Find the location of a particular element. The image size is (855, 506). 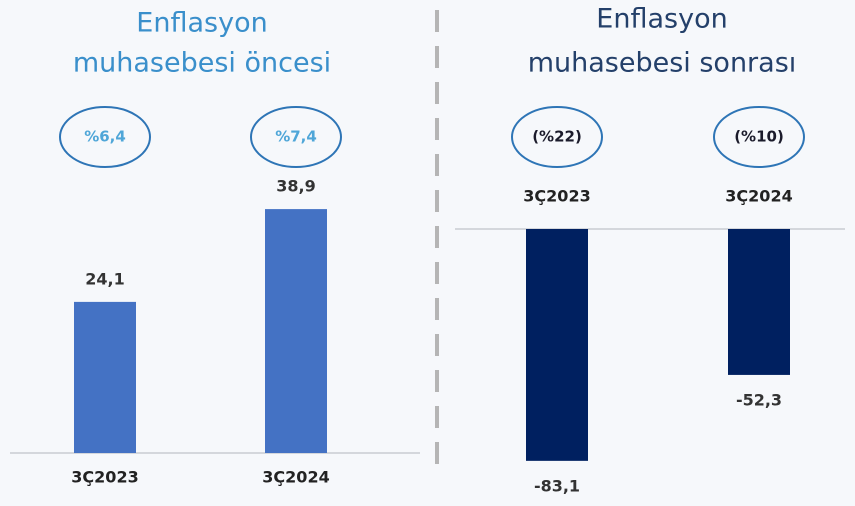

value-label: 38,9 is located at coordinates (295, 186).